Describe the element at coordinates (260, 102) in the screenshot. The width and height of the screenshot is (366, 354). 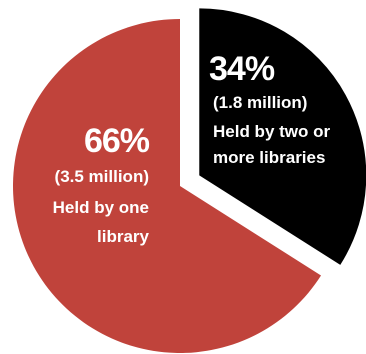
I see `slice-two-or-more-count: (1.8 million)` at that location.